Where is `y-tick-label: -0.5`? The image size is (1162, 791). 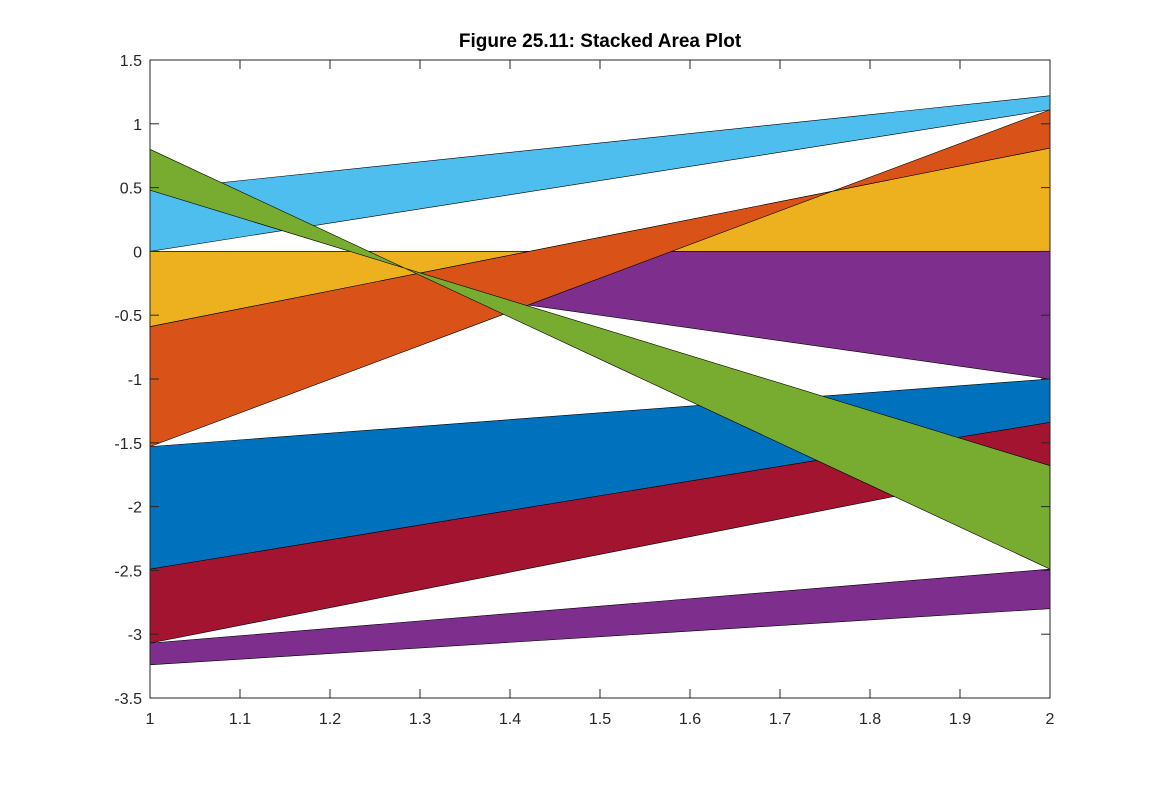 y-tick-label: -0.5 is located at coordinates (128, 316).